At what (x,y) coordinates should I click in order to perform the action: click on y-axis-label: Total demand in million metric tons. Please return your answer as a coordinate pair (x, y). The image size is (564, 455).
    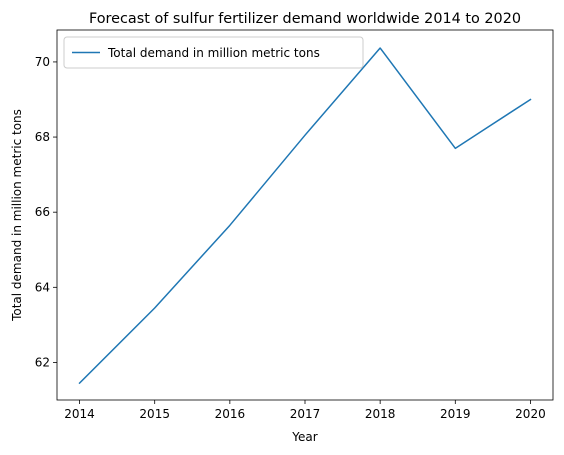
    Looking at the image, I should click on (17, 215).